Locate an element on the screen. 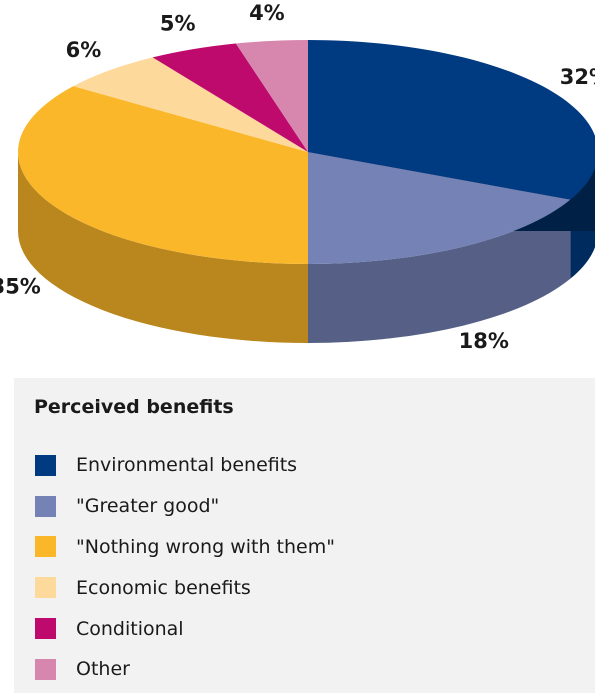  pie-slice-economic-benefits is located at coordinates (190, 104).